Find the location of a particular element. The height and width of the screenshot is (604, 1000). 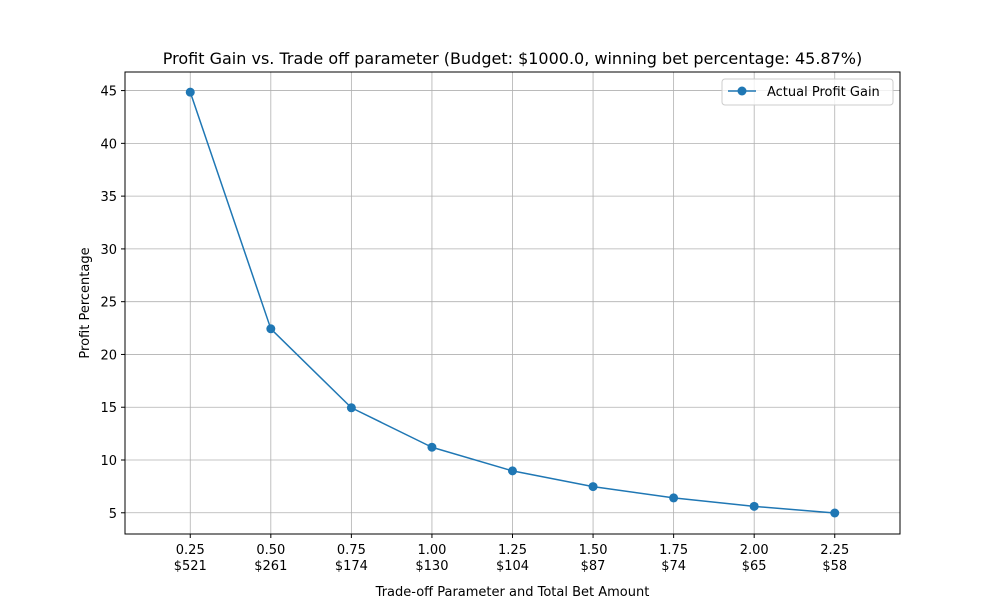

y-tick-label: 25 is located at coordinates (108, 303).